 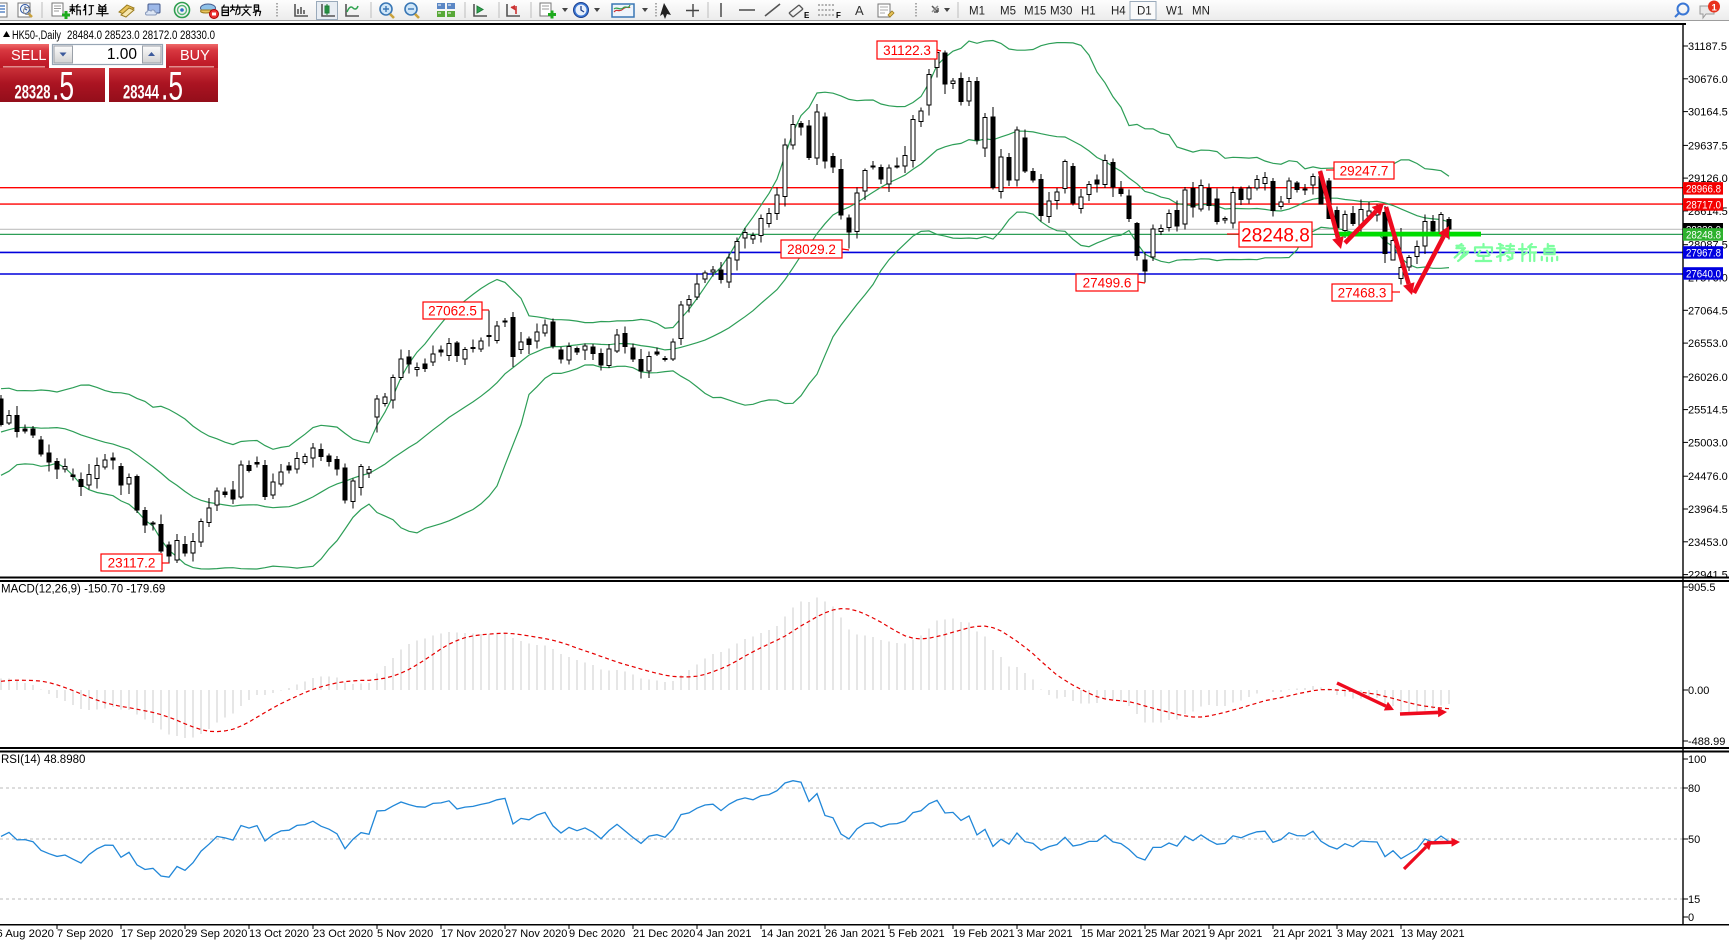 What do you see at coordinates (1201, 12) in the screenshot?
I see `svg-text: MN` at bounding box center [1201, 12].